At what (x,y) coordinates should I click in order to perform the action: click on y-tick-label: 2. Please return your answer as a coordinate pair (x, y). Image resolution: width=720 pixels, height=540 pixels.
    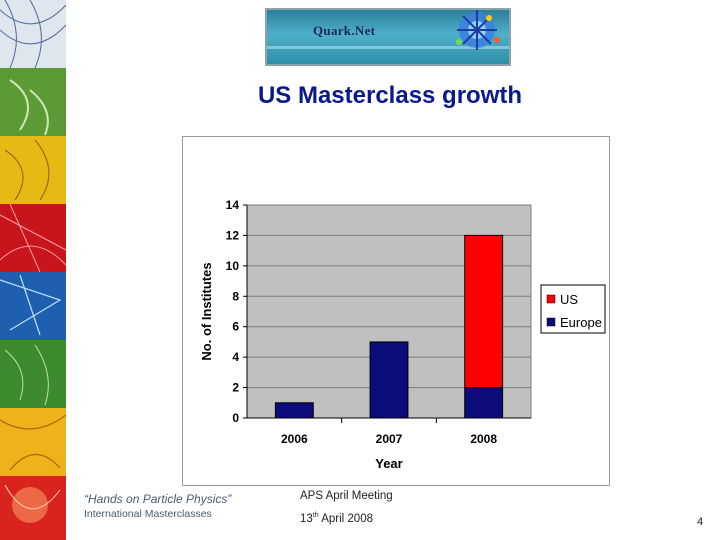
    Looking at the image, I should click on (235, 388).